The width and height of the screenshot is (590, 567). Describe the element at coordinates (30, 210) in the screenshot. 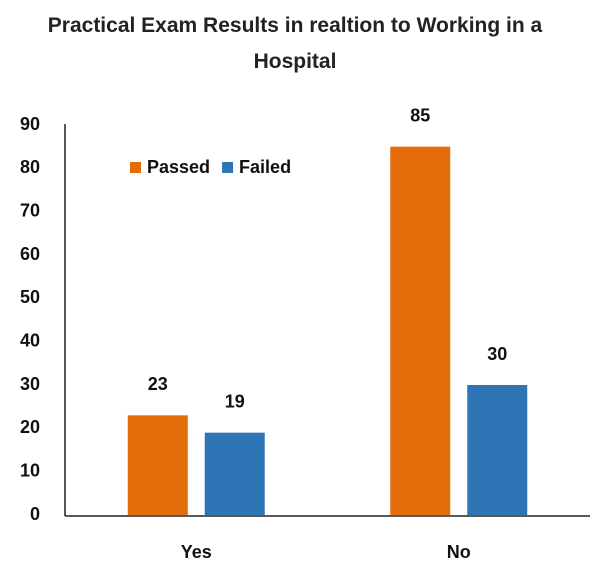

I see `y-tick-label: 70` at that location.